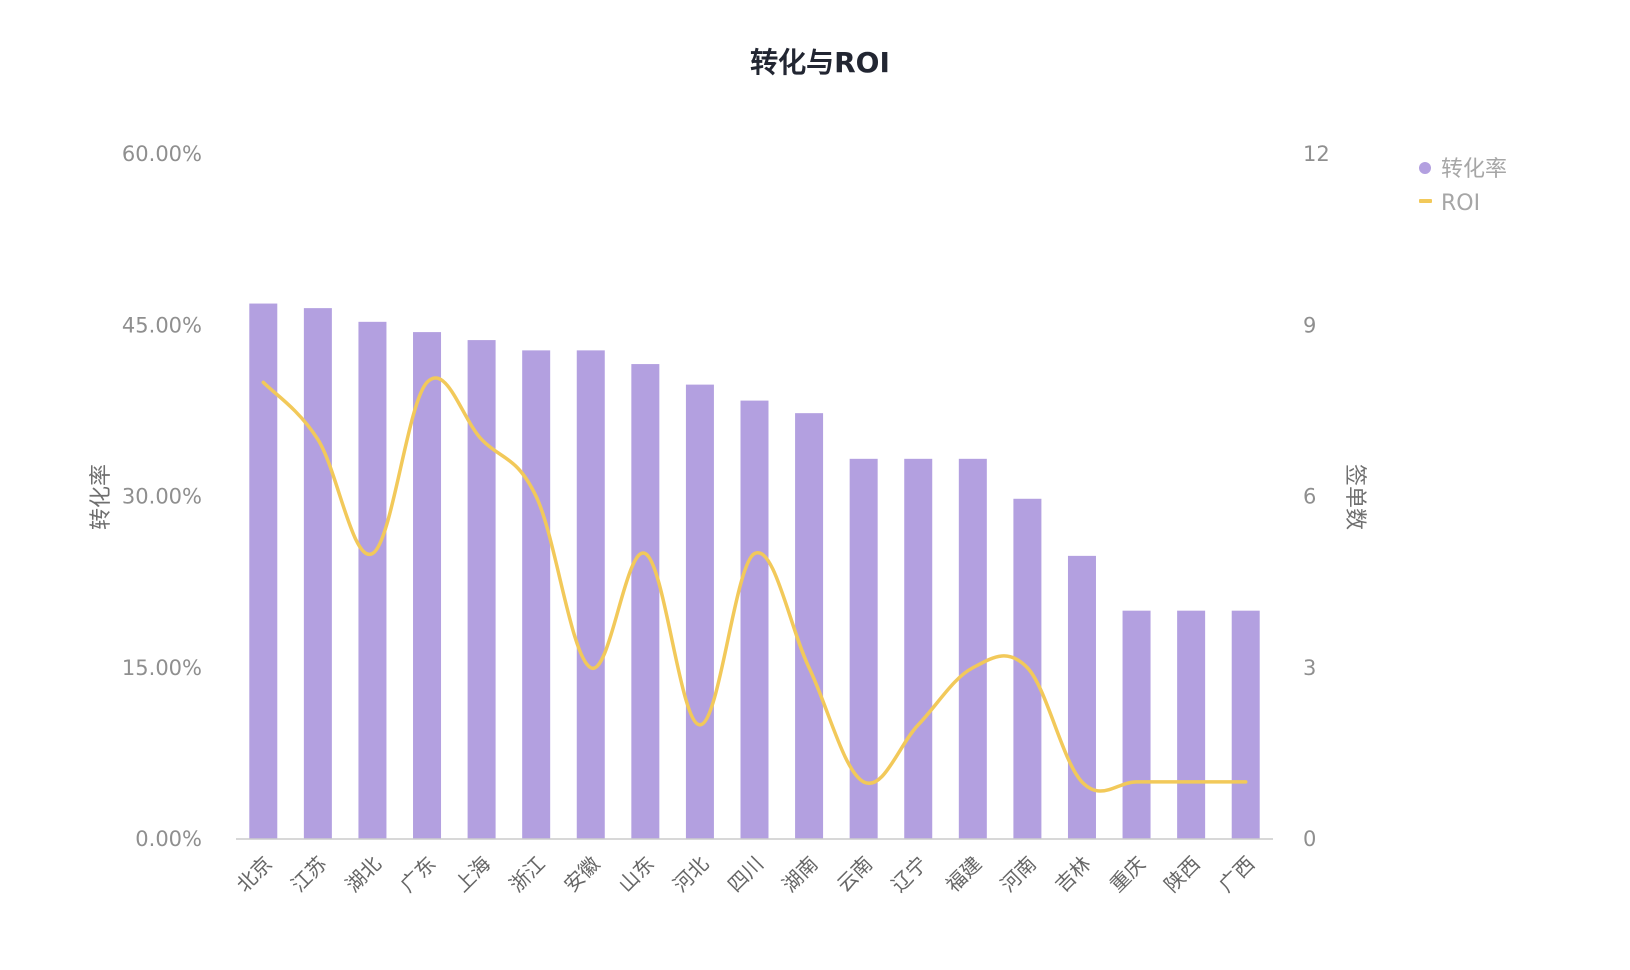 This screenshot has height=970, width=1630. I want to click on x-tick-label: 四川, so click(745, 874).